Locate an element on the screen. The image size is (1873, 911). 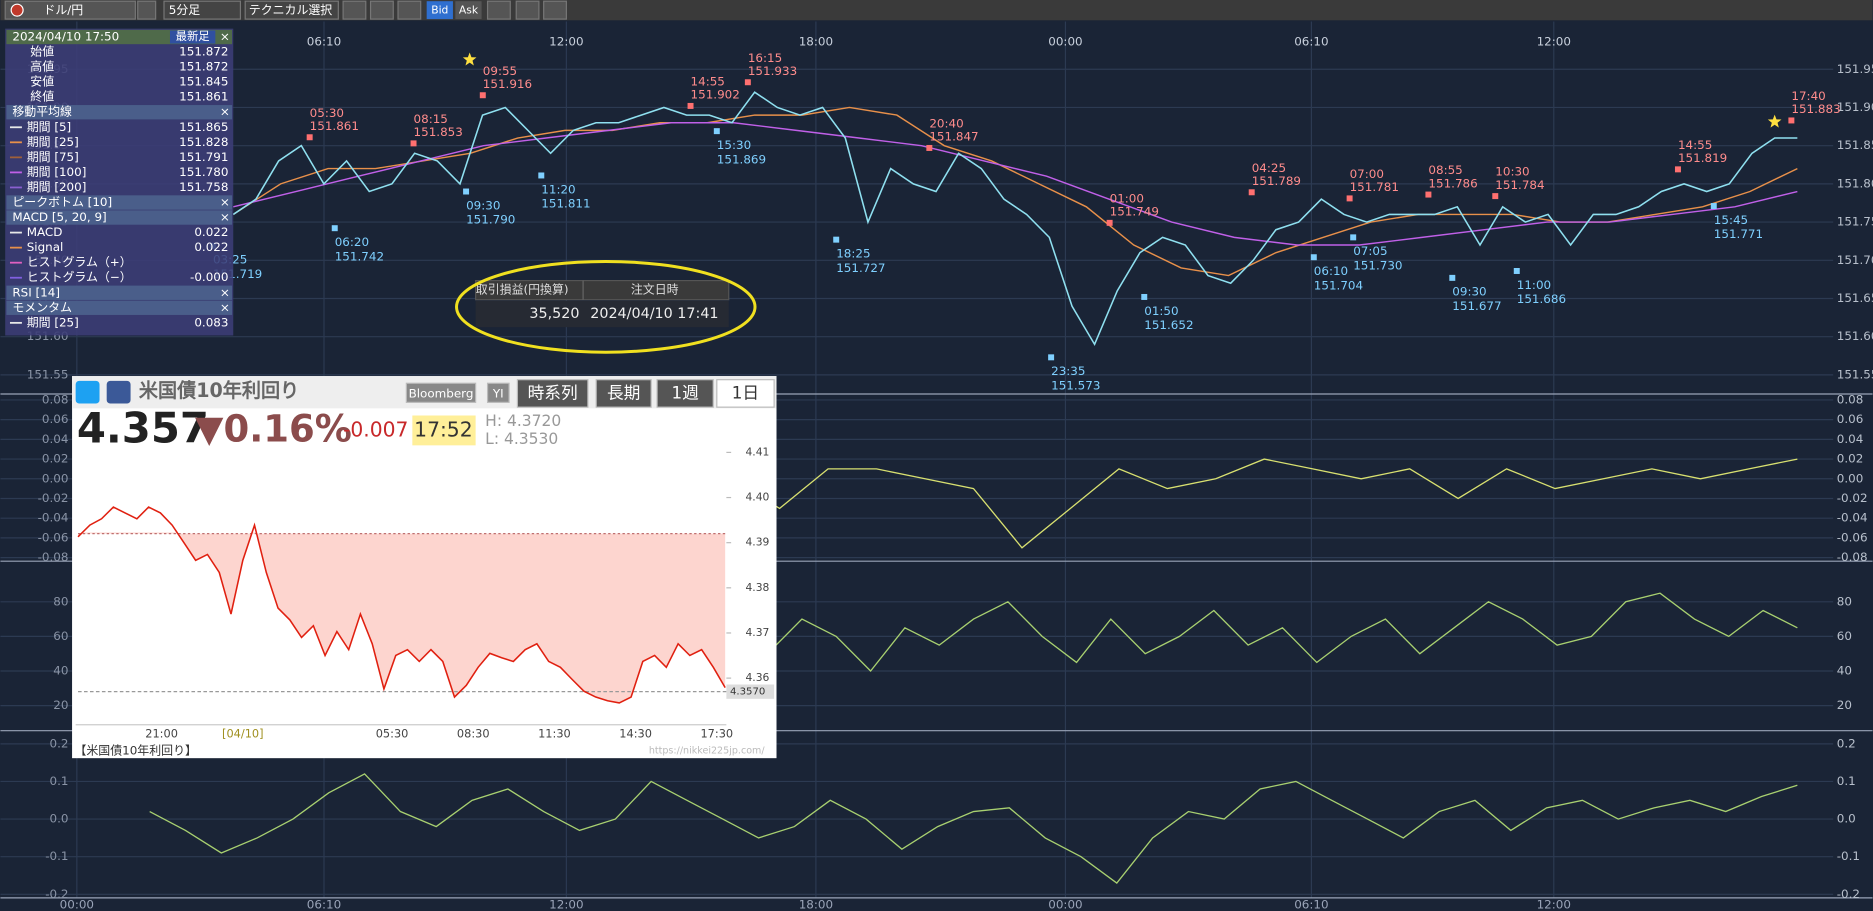
info-section: 移動平均線 is located at coordinates (42, 112).